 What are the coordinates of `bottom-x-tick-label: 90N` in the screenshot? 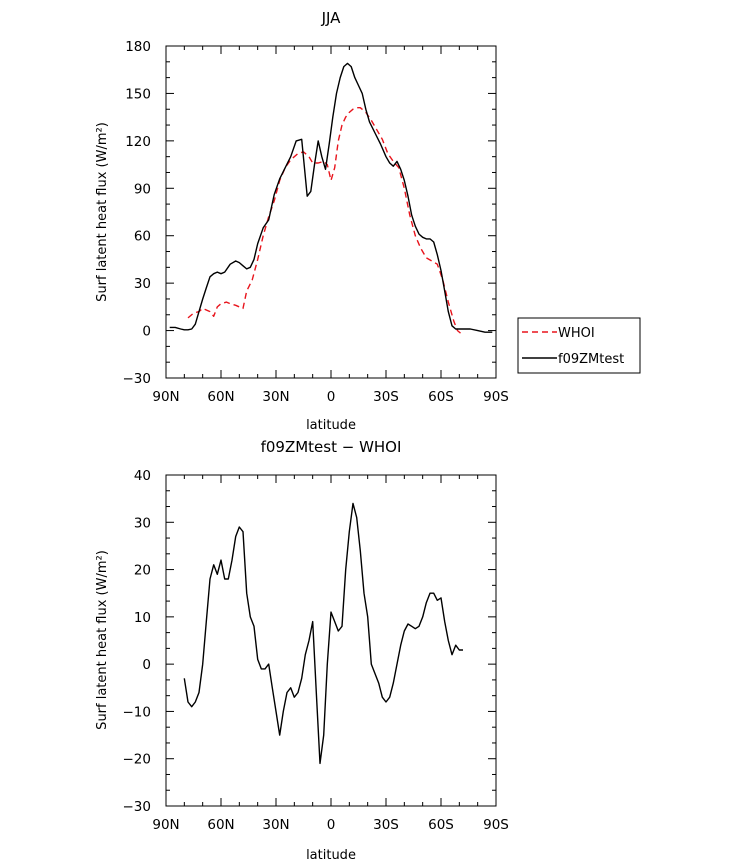 It's located at (165, 825).